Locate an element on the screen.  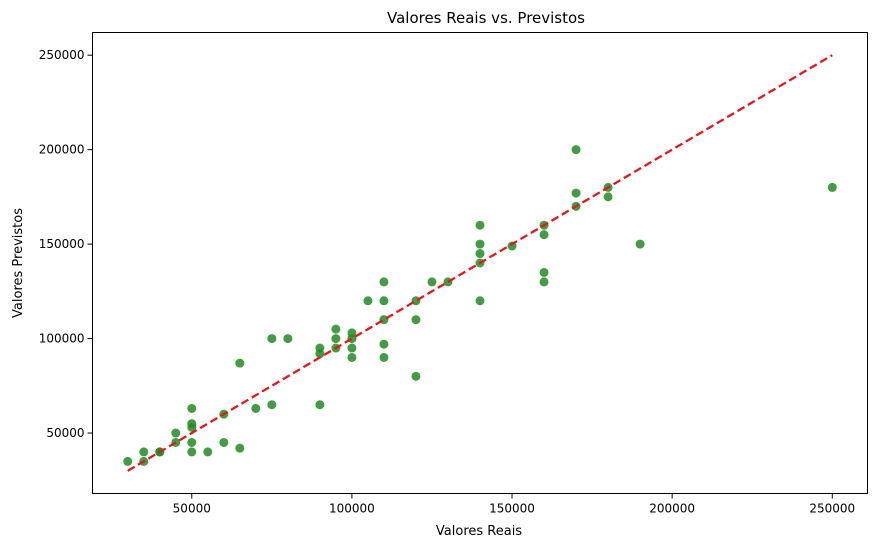
x-tick-label: 200000 is located at coordinates (672, 509).